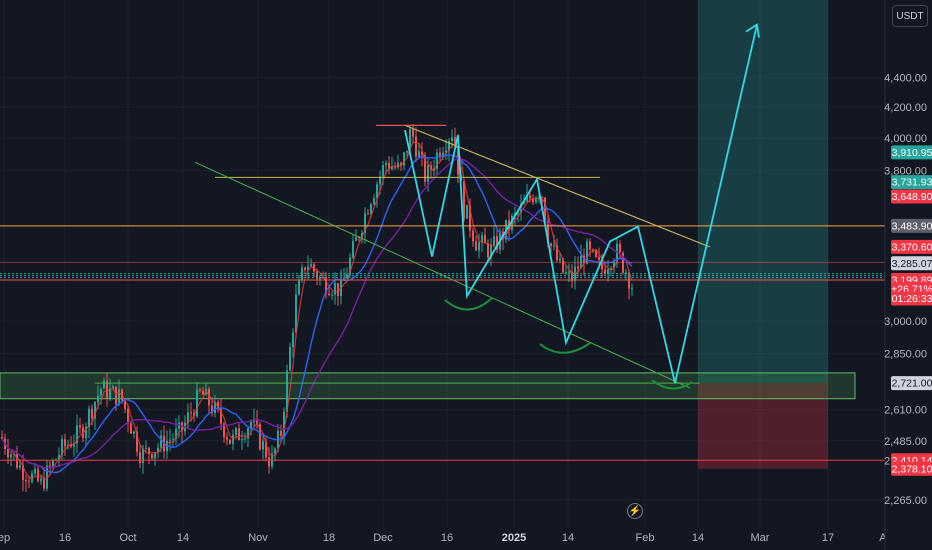 This screenshot has height=550, width=932. What do you see at coordinates (905, 78) in the screenshot?
I see `price-tick-label: 4,400.00` at bounding box center [905, 78].